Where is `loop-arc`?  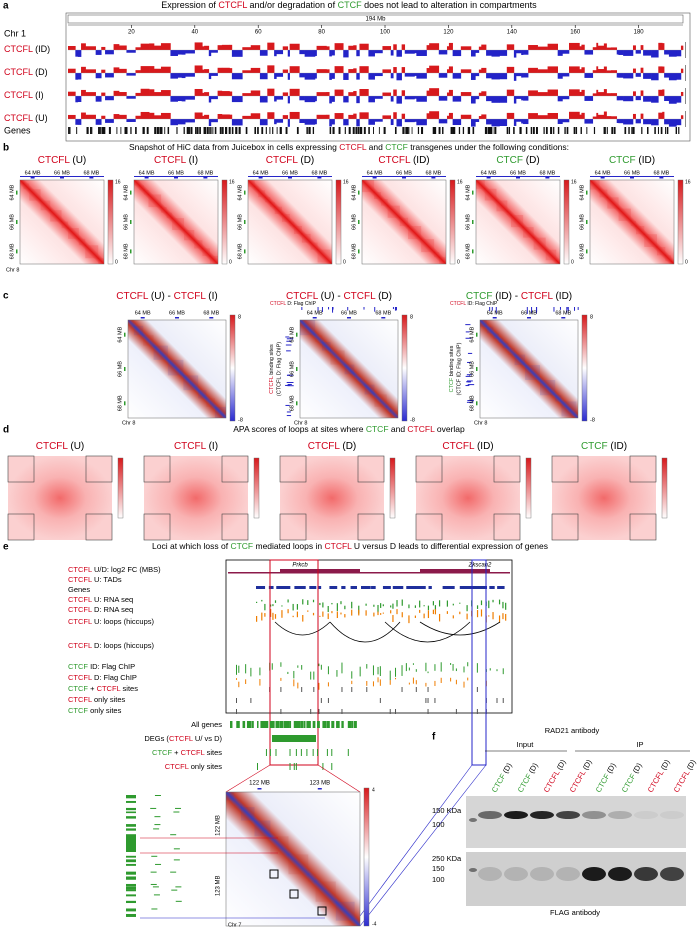
loop-arc is located at coordinates (427, 632).